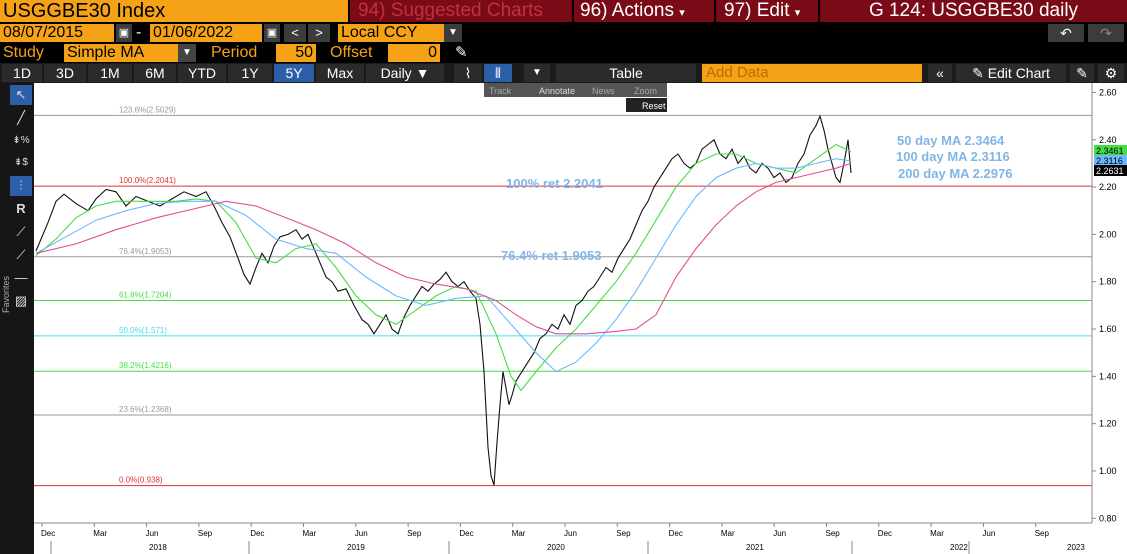  Describe the element at coordinates (340, 73) in the screenshot. I see `timeframe-max: Max` at that location.